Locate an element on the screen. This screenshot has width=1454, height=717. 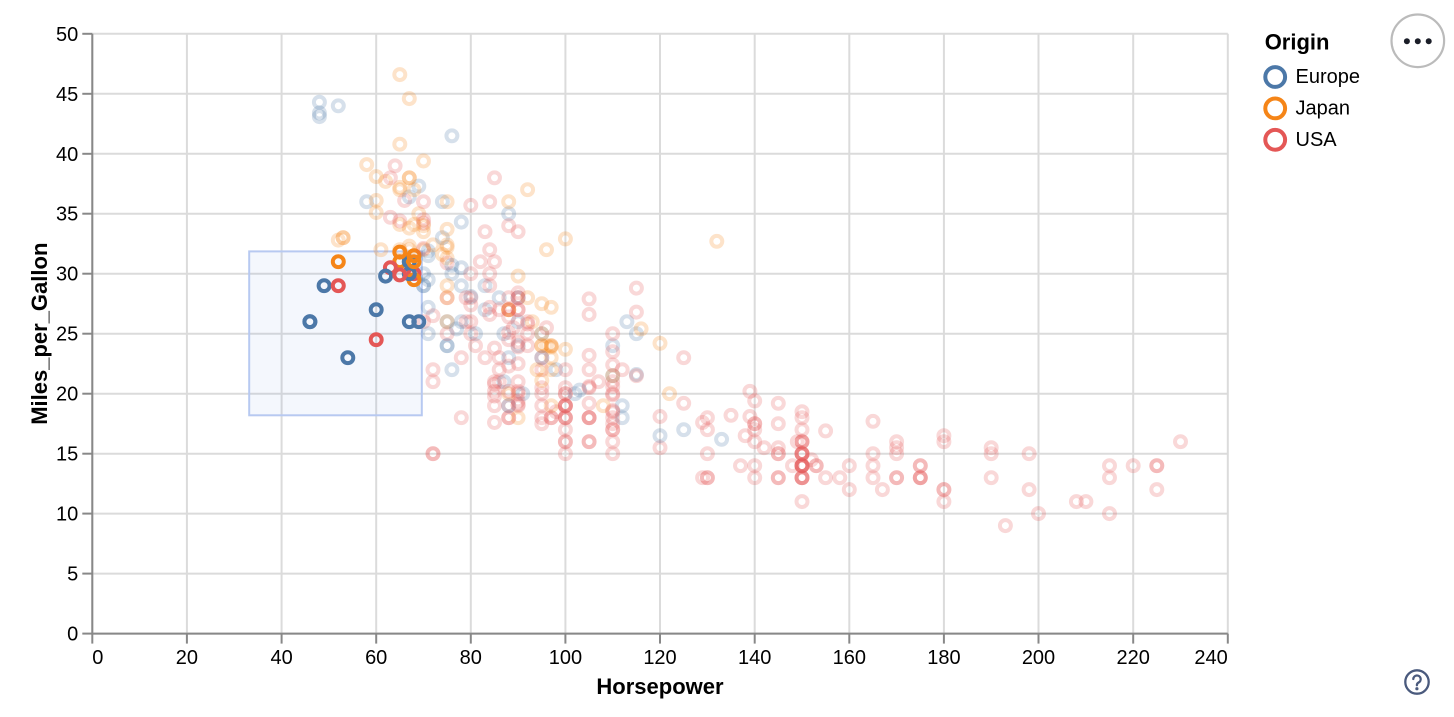
svg-text: Horsepower is located at coordinates (660, 686).